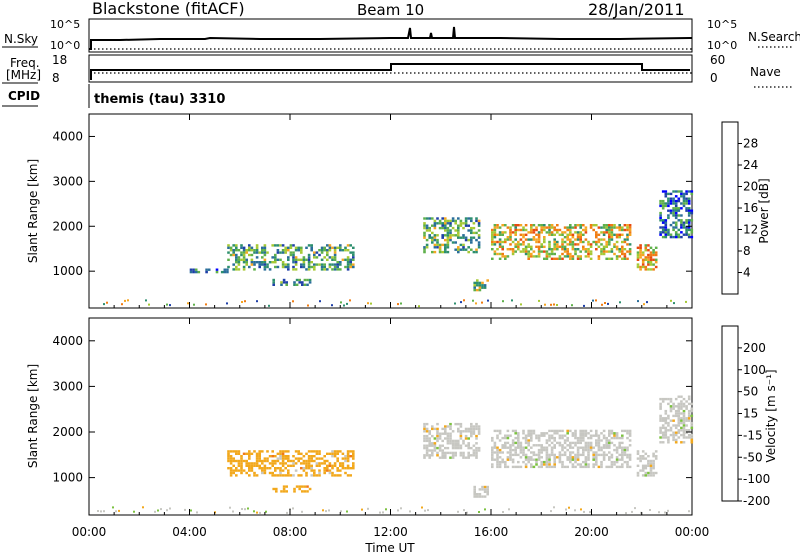 The image size is (800, 554). I want to click on station-title: Blackstone (fitACF), so click(168, 9).